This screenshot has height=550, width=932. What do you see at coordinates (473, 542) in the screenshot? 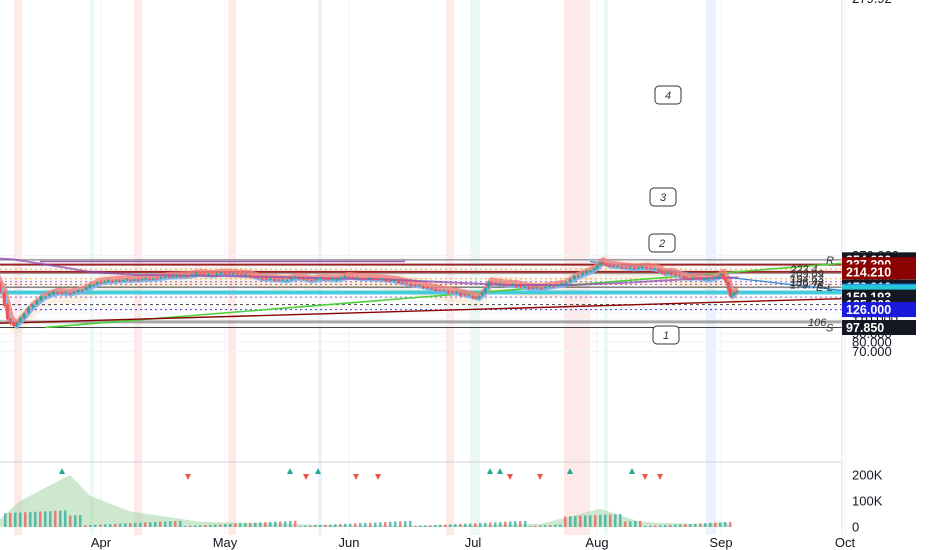
I see `x-tick-label: Jul` at bounding box center [473, 542].